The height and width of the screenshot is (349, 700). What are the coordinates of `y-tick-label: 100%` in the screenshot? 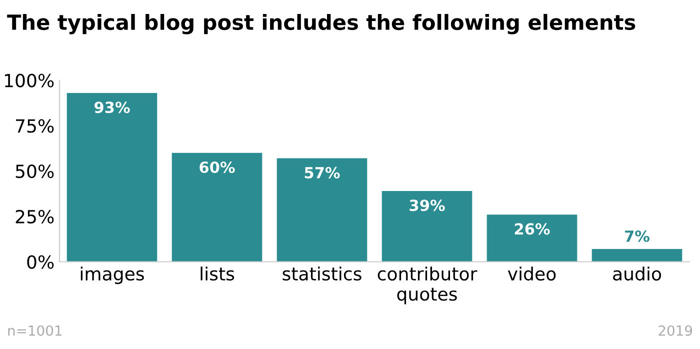 It's located at (29, 81).